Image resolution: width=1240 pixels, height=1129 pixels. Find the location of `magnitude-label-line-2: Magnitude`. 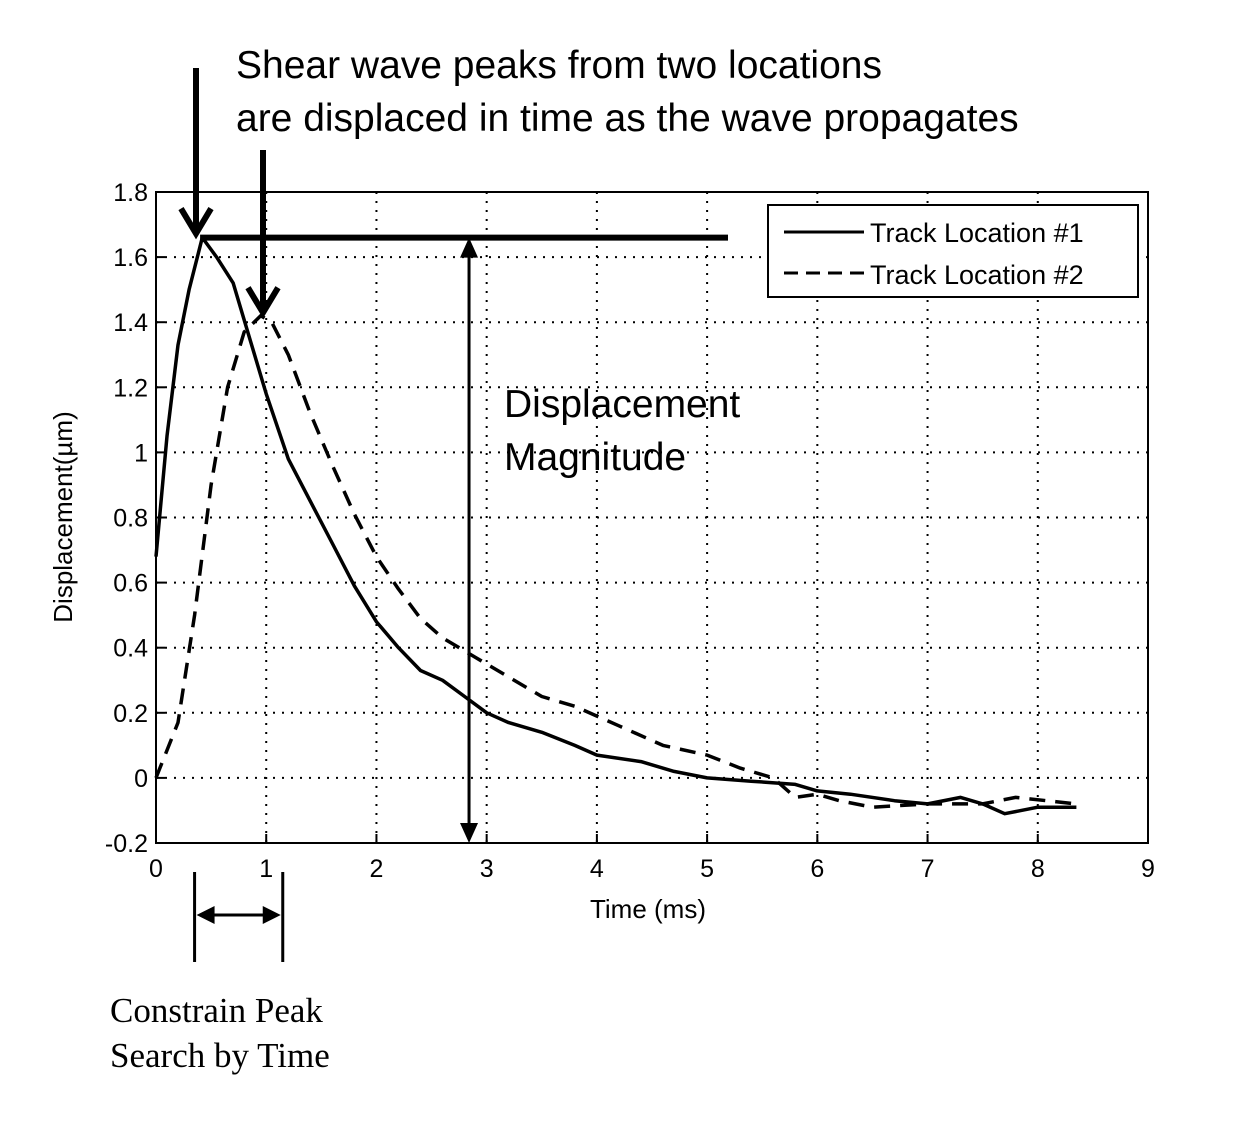

magnitude-label-line-2: Magnitude is located at coordinates (595, 457).